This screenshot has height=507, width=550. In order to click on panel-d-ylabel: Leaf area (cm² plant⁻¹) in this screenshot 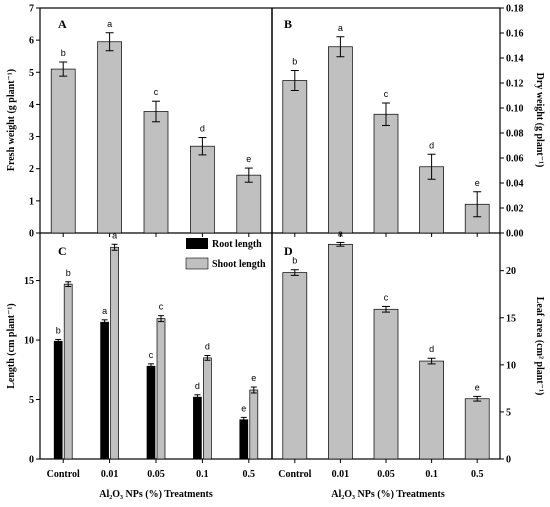, I will do `click(539, 346)`.